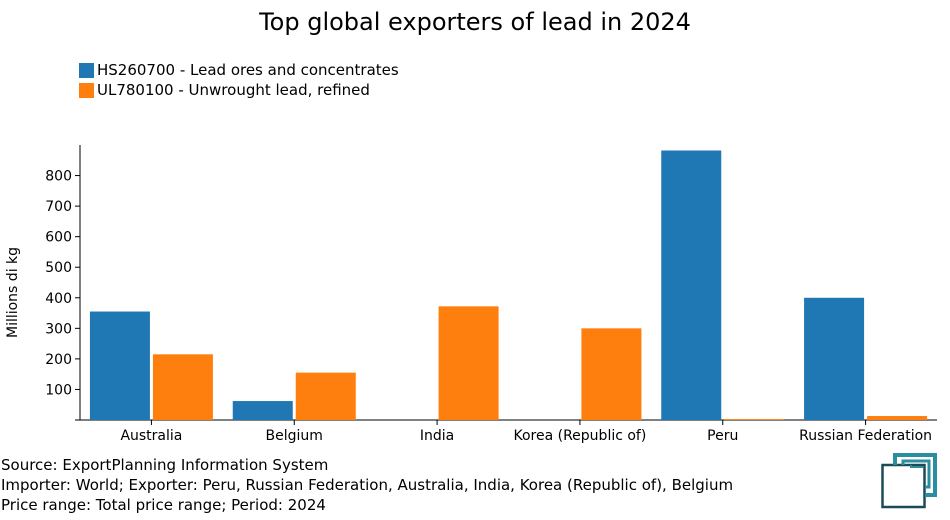 Image resolution: width=950 pixels, height=520 pixels. Describe the element at coordinates (611, 374) in the screenshot. I see `bar-2-korea-republic-of-` at that location.